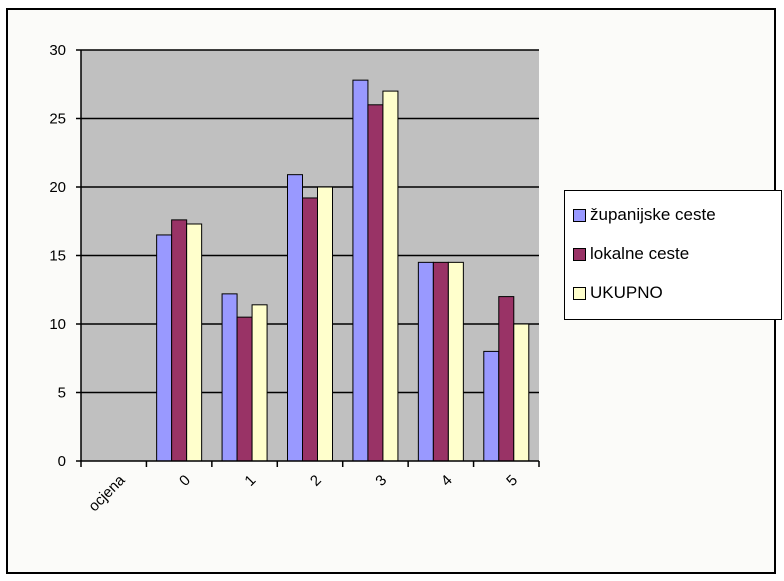 The image size is (784, 581). Describe the element at coordinates (57, 324) in the screenshot. I see `y-tick-label: 10` at that location.